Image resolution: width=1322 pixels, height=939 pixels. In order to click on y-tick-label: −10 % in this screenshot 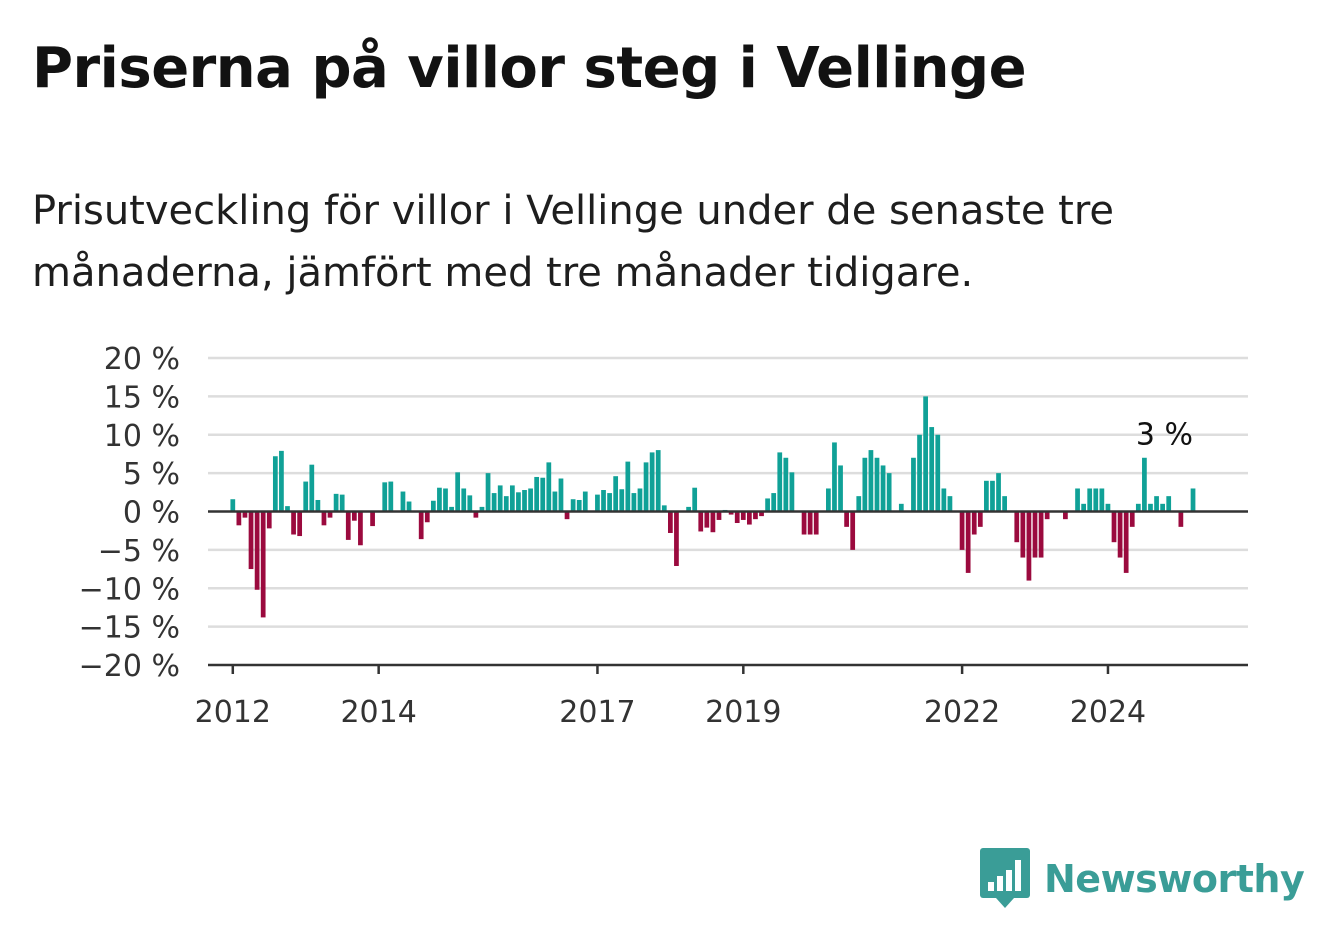, I will do `click(129, 589)`.